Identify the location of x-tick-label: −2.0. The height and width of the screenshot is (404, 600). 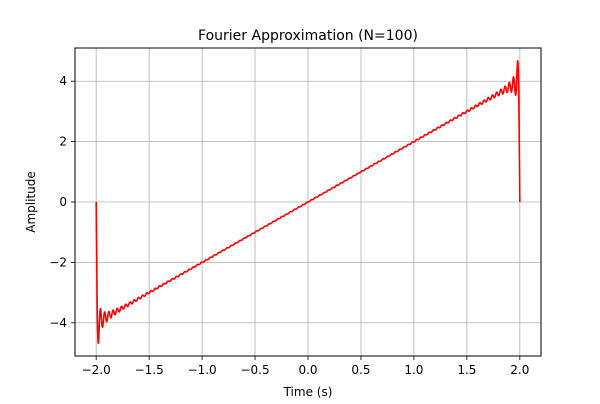
(96, 370).